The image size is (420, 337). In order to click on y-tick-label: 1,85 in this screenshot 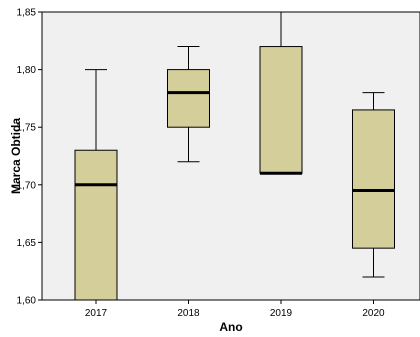, I will do `click(27, 13)`.